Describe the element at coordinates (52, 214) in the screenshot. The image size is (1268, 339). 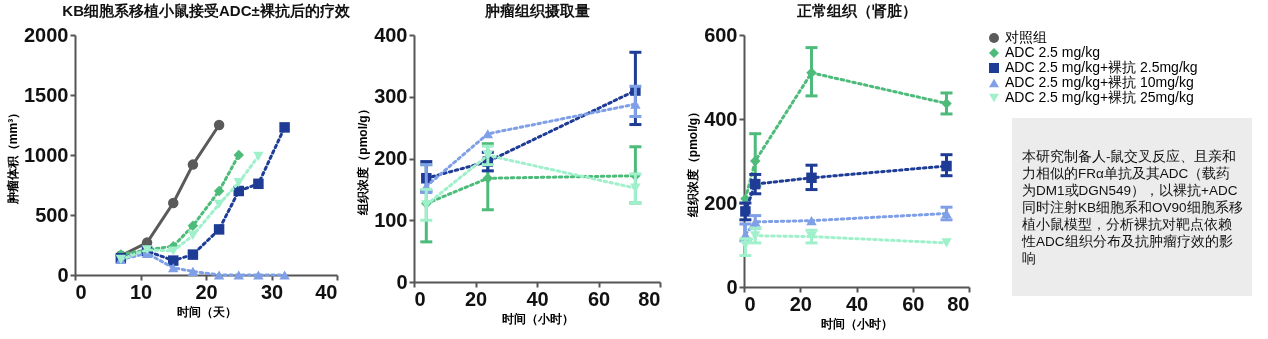
I see `y-tick-label: 500` at that location.